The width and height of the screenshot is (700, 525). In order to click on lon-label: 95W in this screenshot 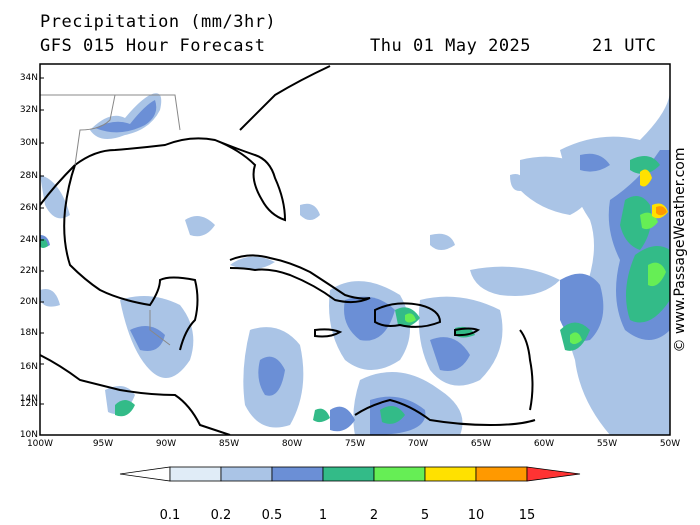, I will do `click(103, 444)`.